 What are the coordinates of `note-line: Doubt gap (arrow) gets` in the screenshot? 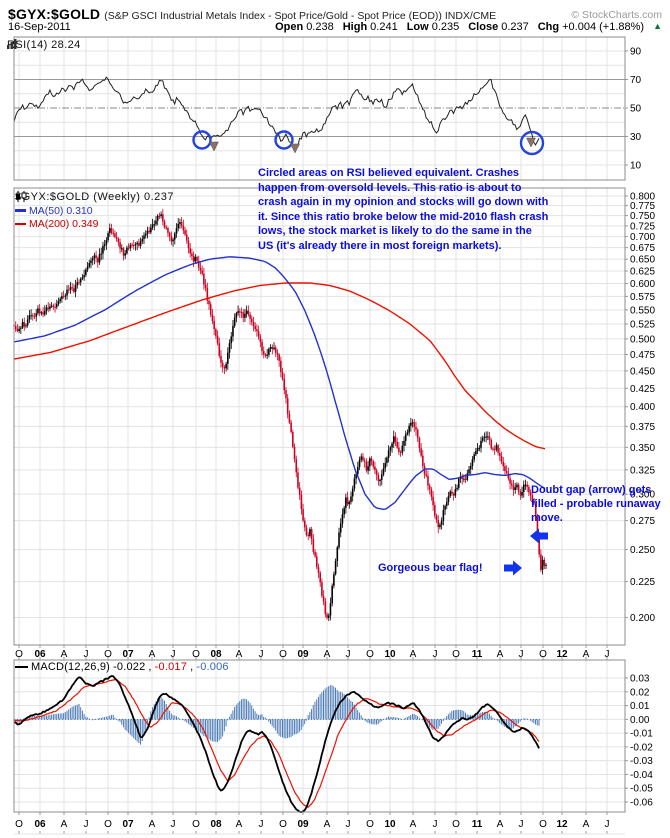 It's located at (591, 490).